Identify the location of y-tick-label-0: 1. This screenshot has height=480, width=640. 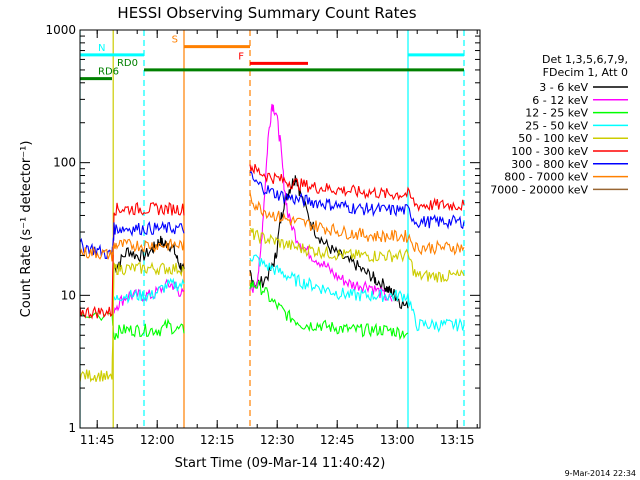
(72, 428).